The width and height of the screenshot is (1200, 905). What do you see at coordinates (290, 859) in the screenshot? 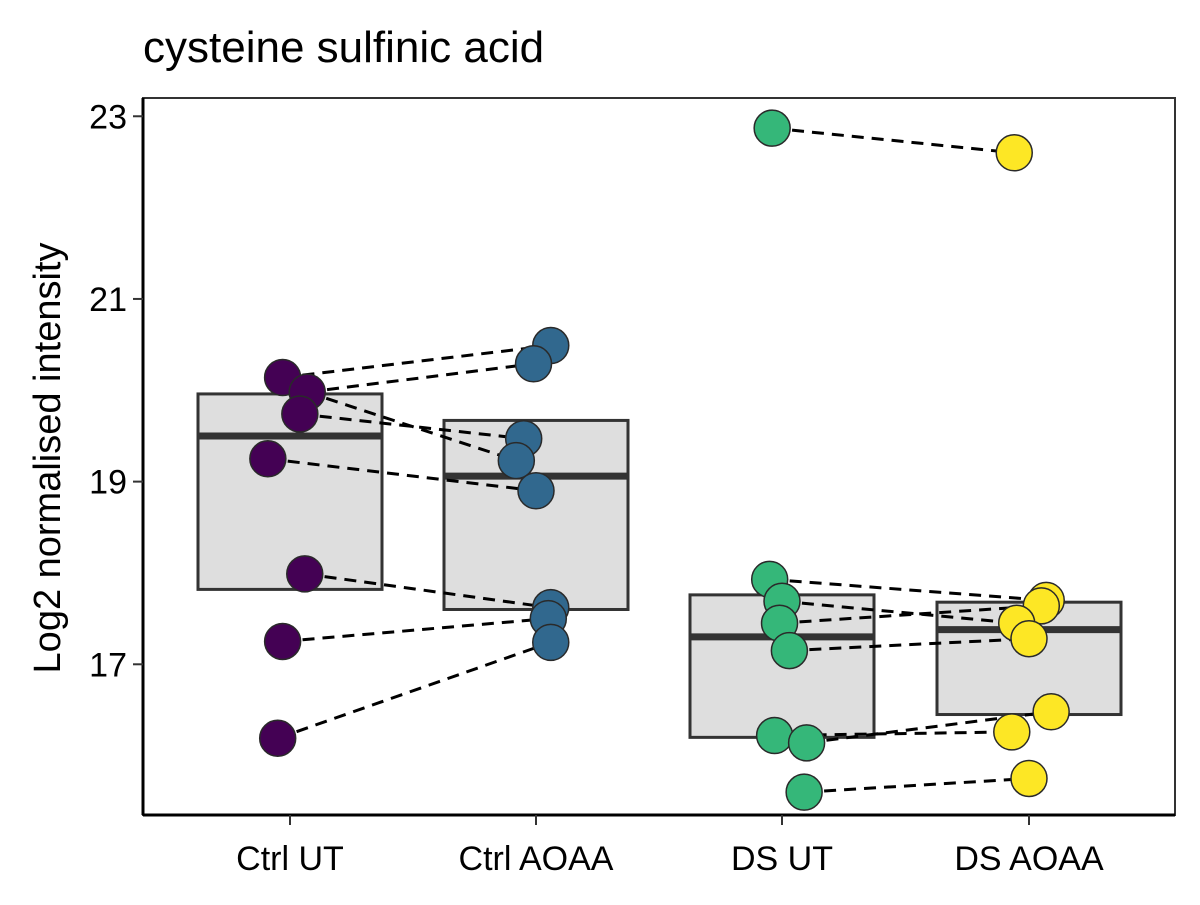
I see `x-tick-label: Ctrl UT` at bounding box center [290, 859].